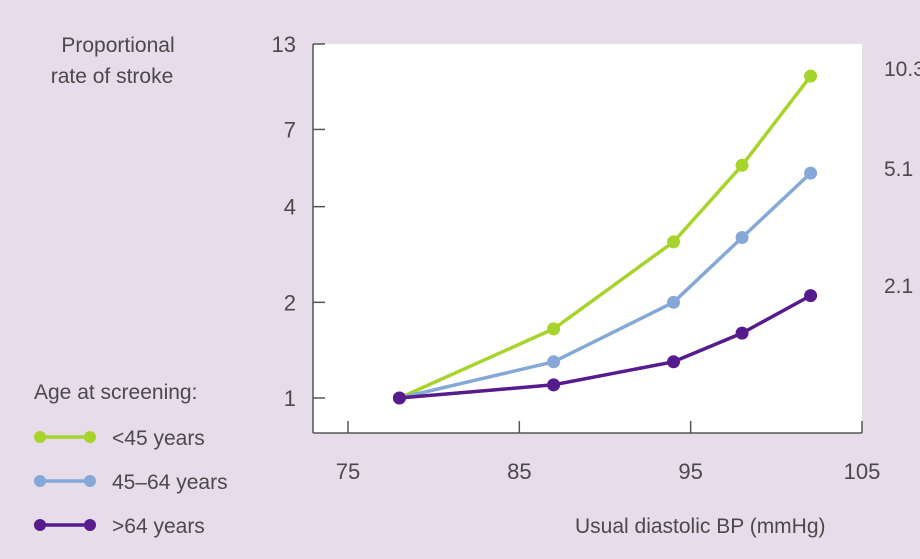  I want to click on y-tick-label: 4, so click(290, 207).